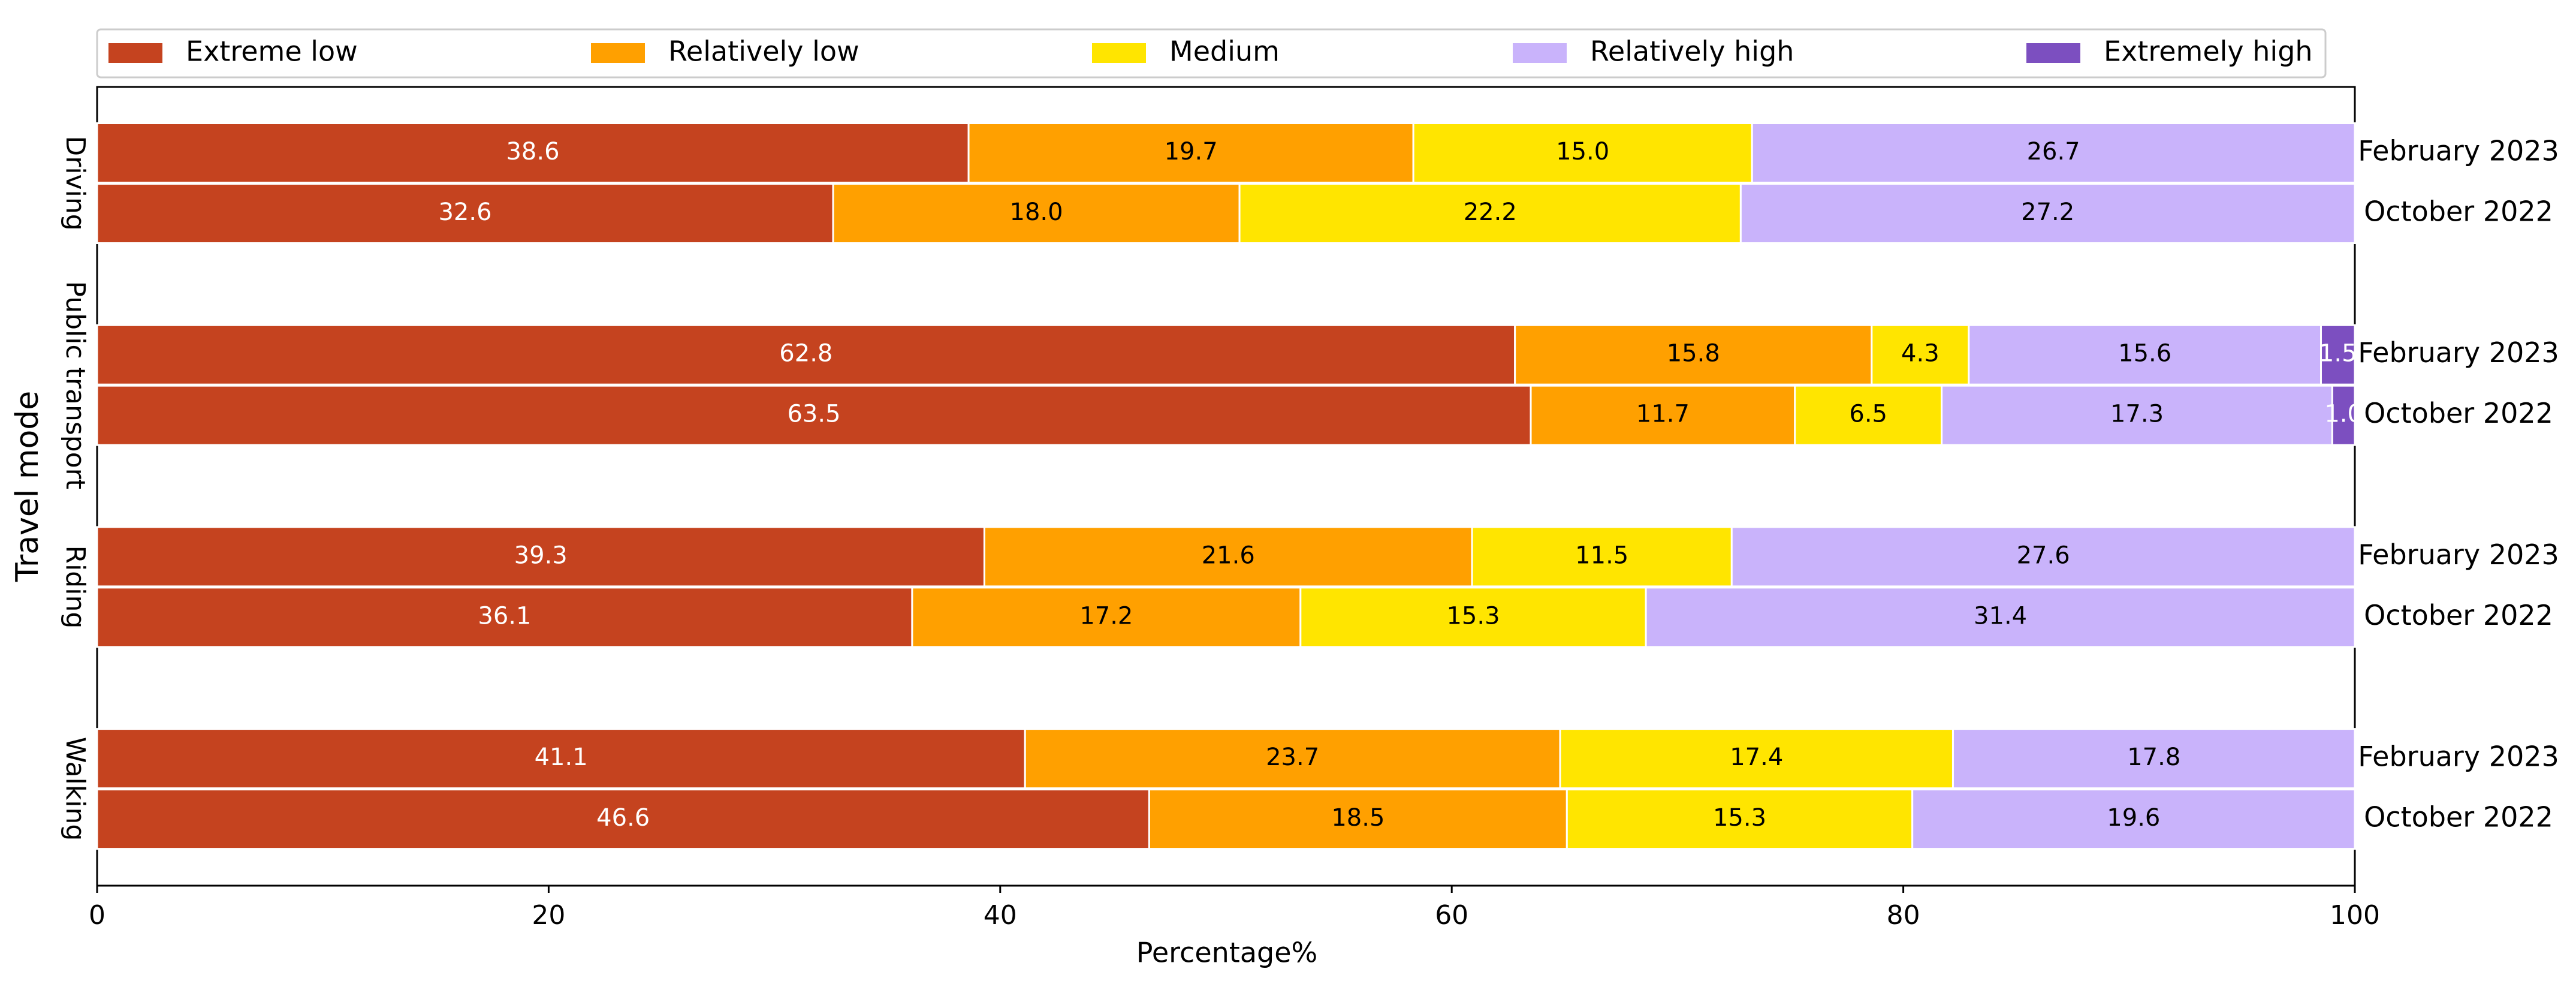 The height and width of the screenshot is (984, 2576). What do you see at coordinates (1226, 953) in the screenshot?
I see `x-axis-label: Percentage%` at bounding box center [1226, 953].